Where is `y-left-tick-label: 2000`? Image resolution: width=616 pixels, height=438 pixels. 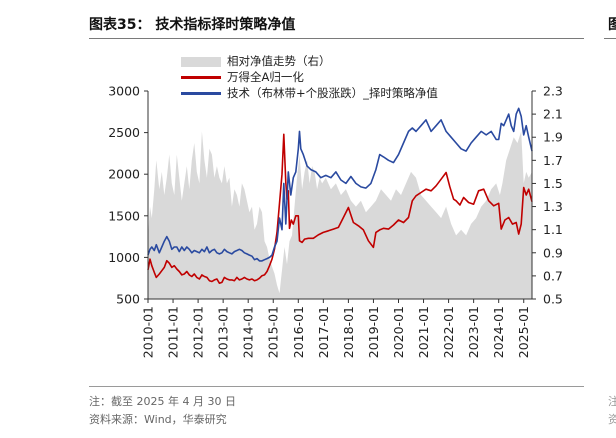
y-left-tick-label: 2000 is located at coordinates (124, 174).